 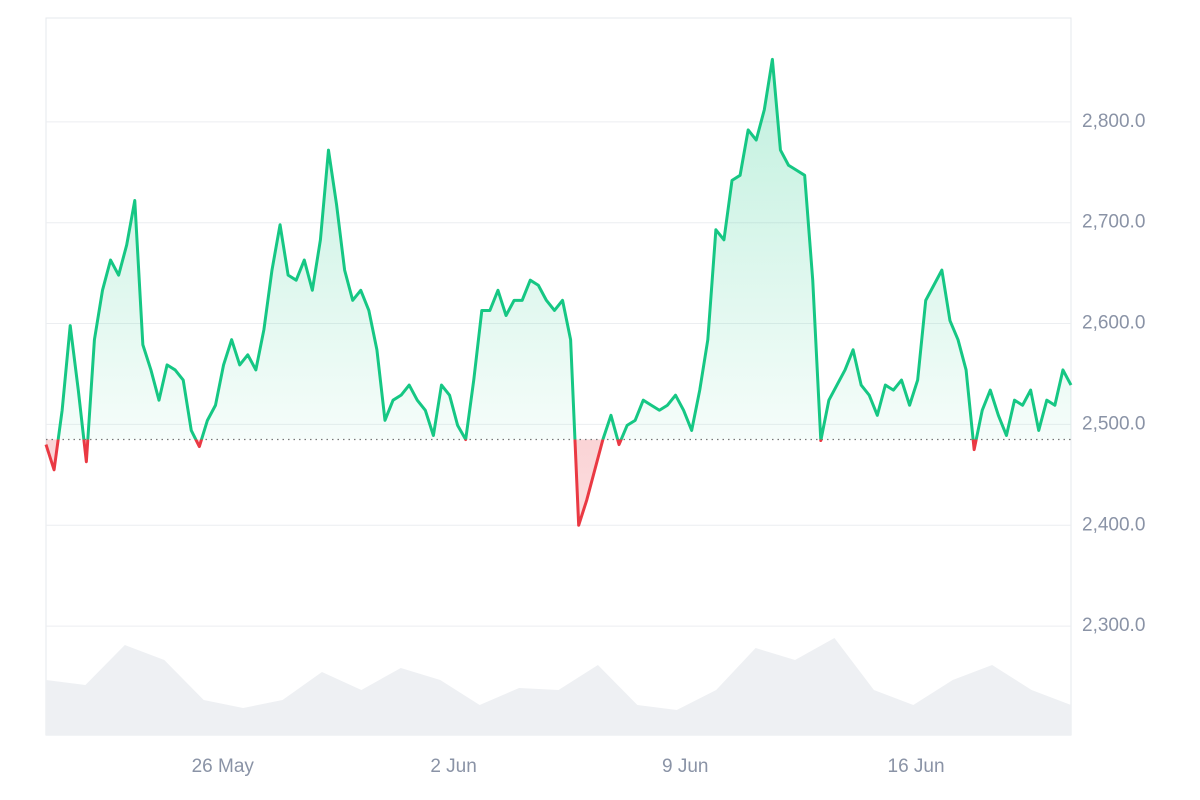 I want to click on volume-area, so click(x=558, y=686).